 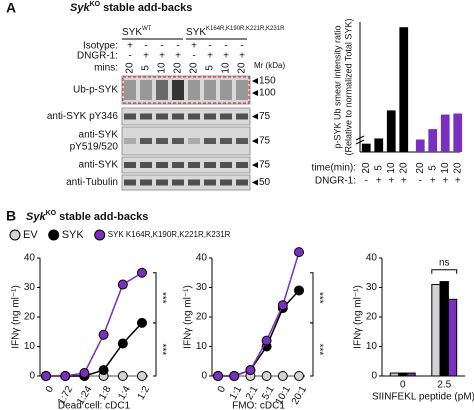 What do you see at coordinates (124, 393) in the screenshot?
I see `x-tick-label: 1:4` at bounding box center [124, 393].